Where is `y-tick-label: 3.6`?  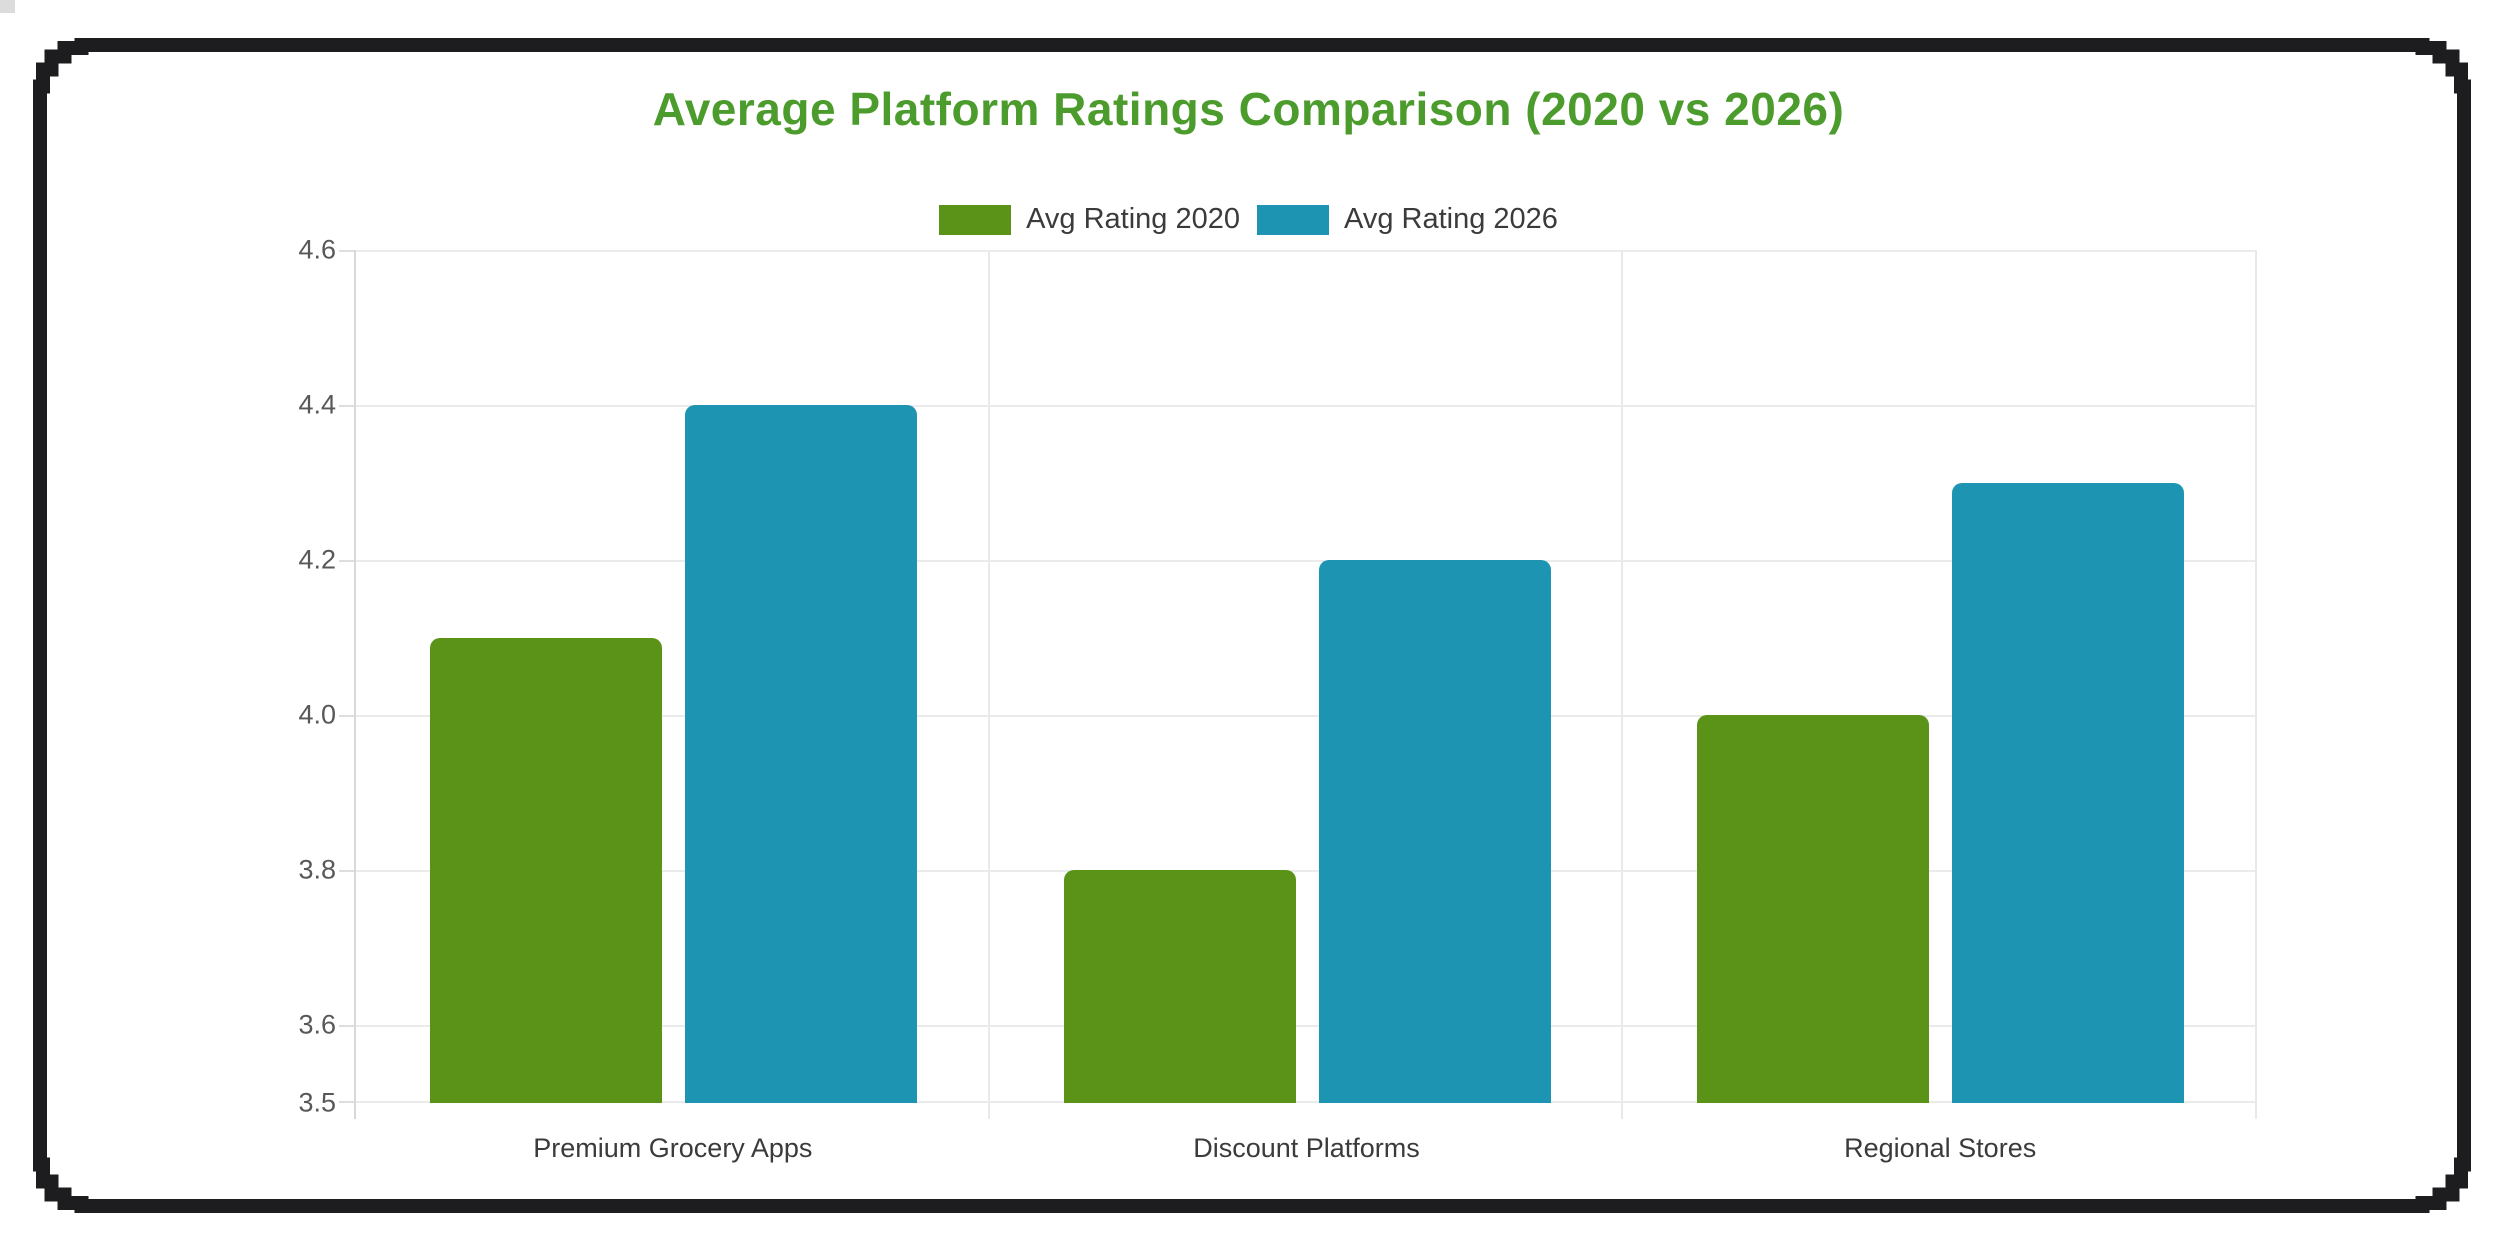
y-tick-label: 3.6 is located at coordinates (317, 1024).